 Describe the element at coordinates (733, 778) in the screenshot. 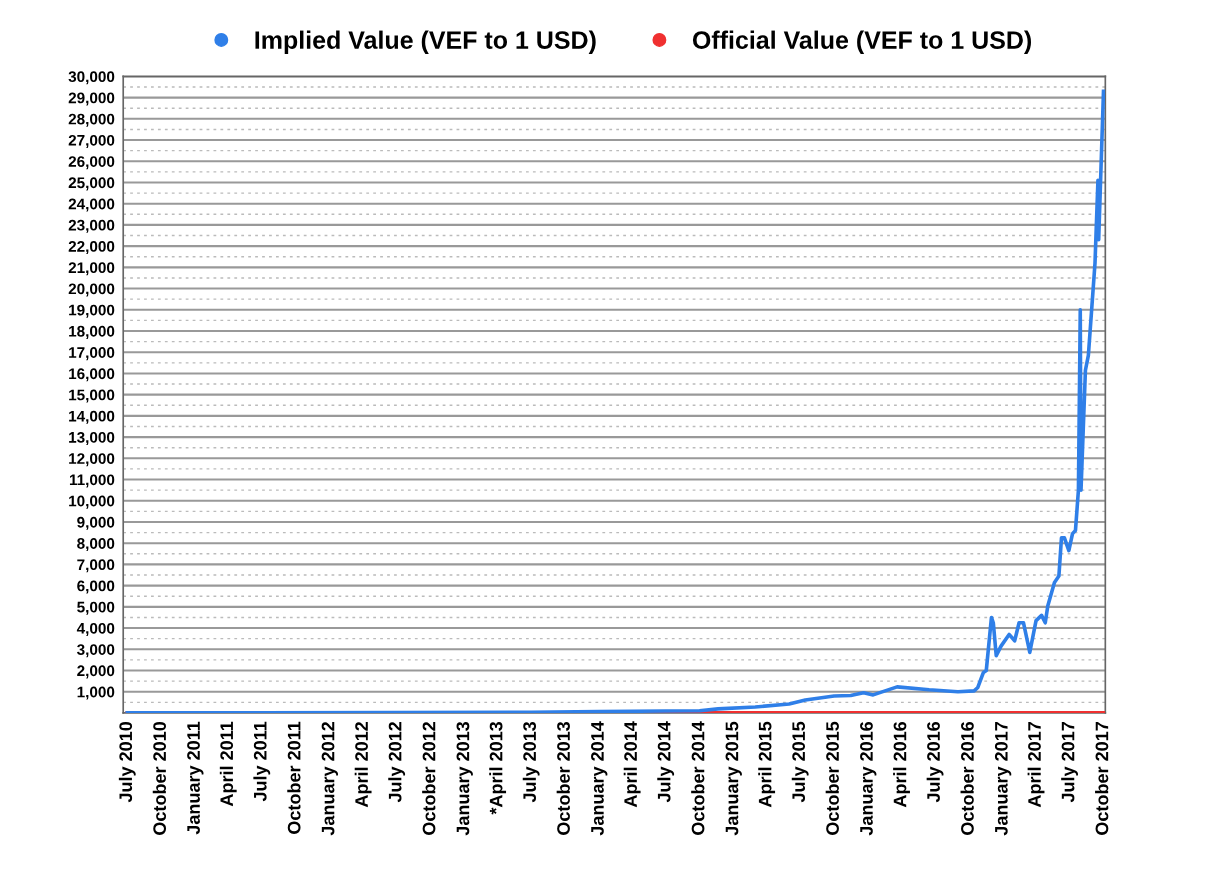

I see `x-tick-label: January 2015` at that location.